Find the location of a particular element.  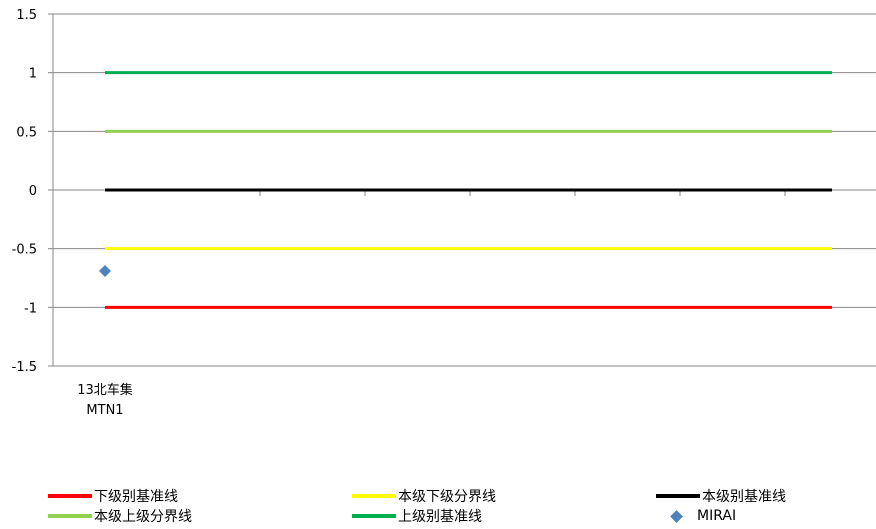

y-axis-ticks: 1.5 1 0.5 0 -0.5 -1 -1.5 is located at coordinates (32, 191).